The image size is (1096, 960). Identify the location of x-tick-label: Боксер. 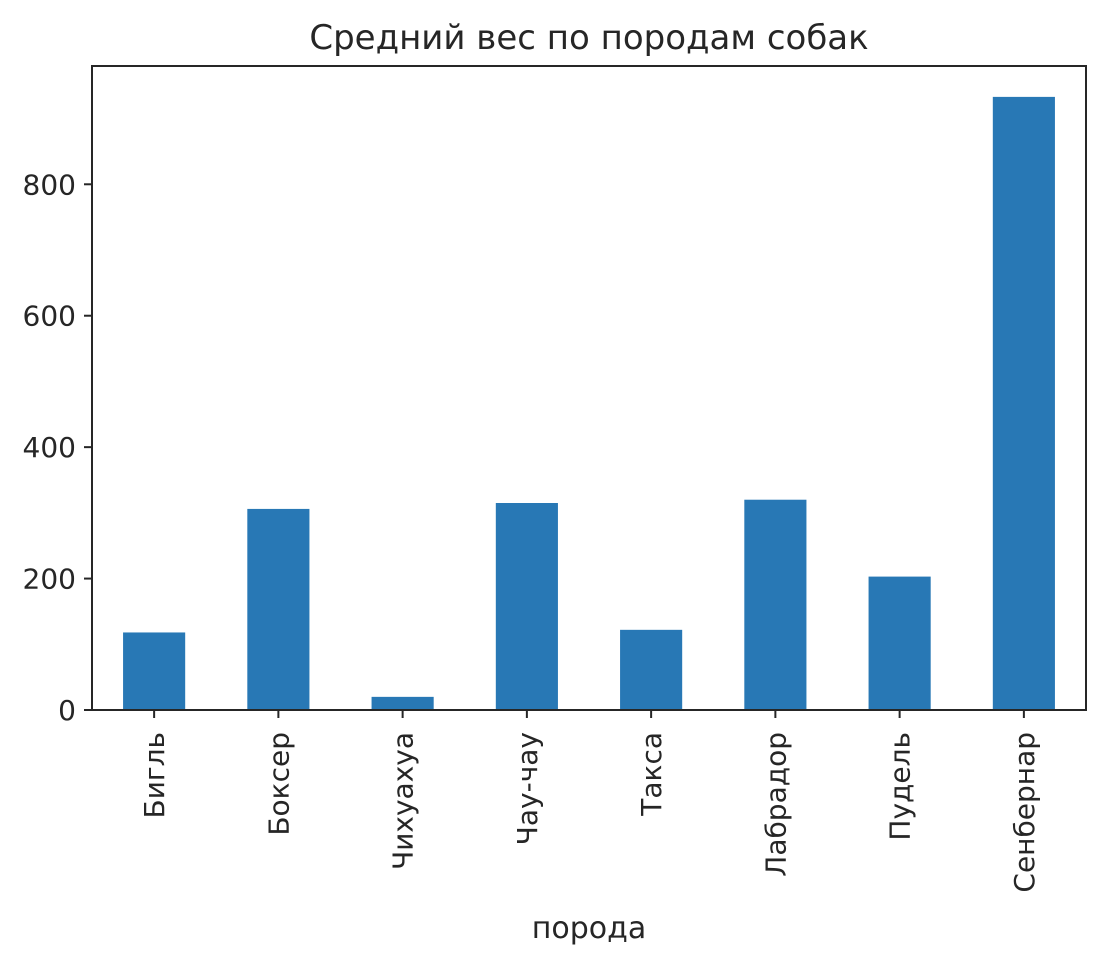
(278, 784).